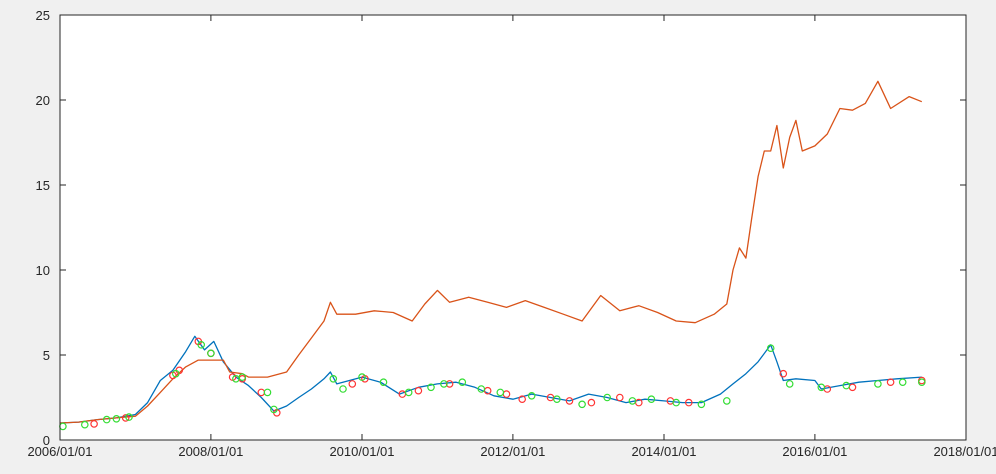 This screenshot has width=996, height=474. I want to click on y-tick-label: 20, so click(43, 100).